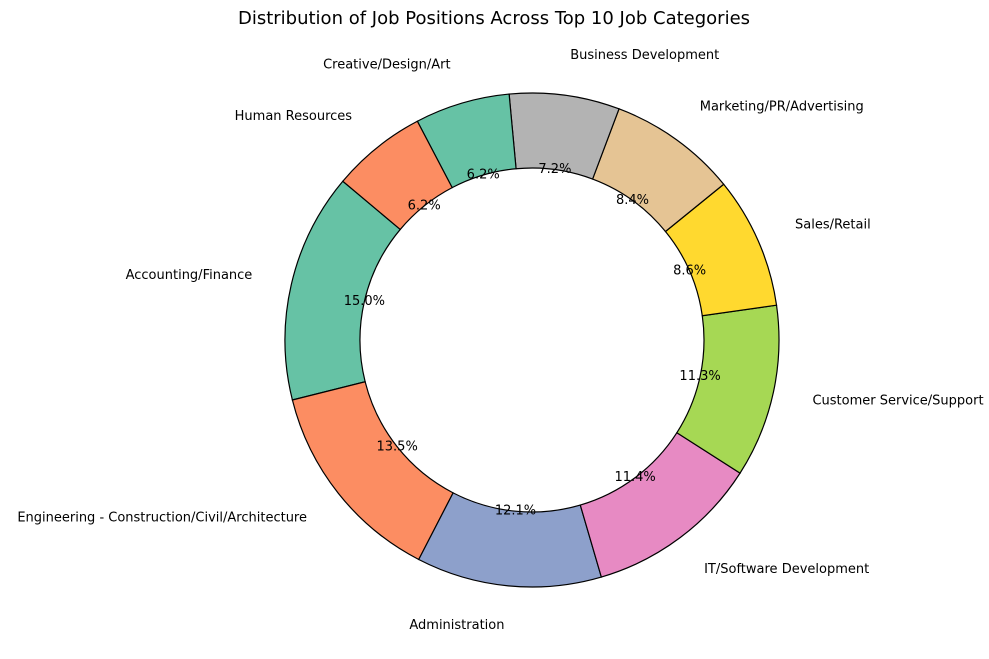  What do you see at coordinates (397, 446) in the screenshot?
I see `pct-label-engineering-construction-civil-architecture: 13.5%` at bounding box center [397, 446].